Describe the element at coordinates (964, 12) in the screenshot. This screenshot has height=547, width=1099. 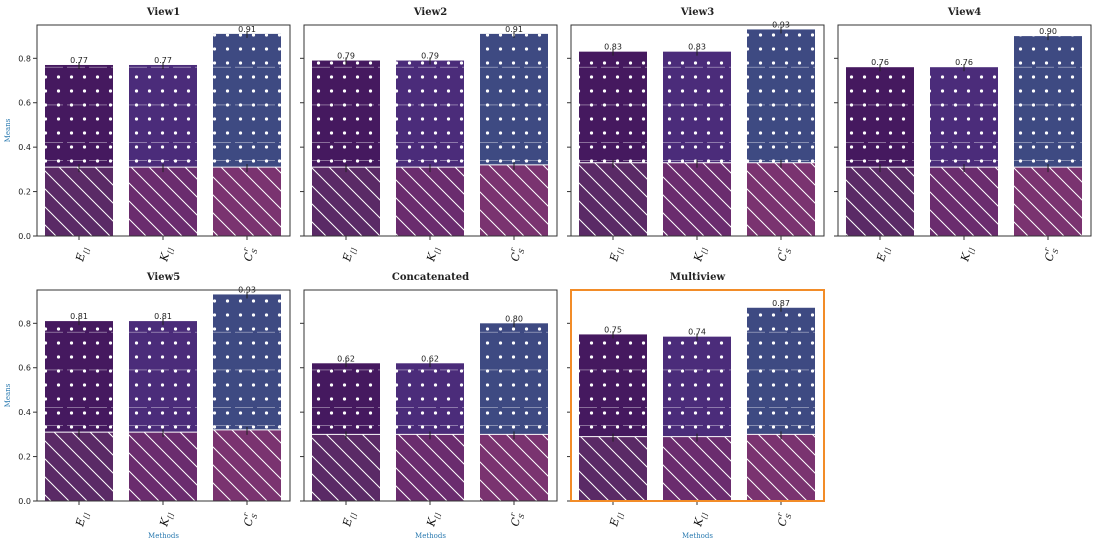
I see `panel-title: View4` at that location.